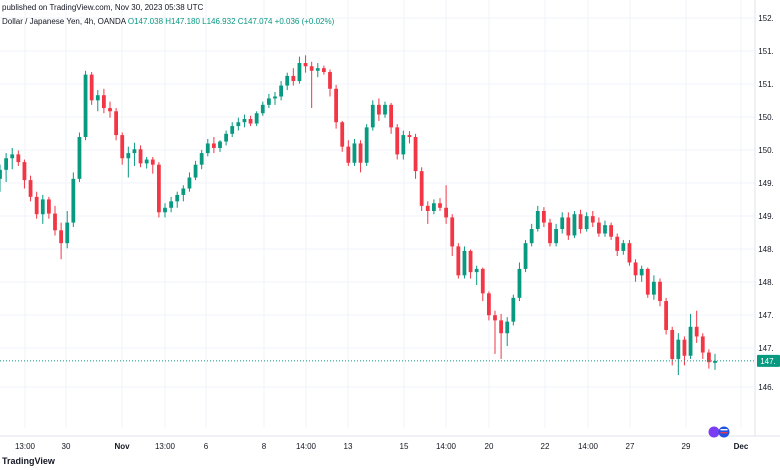 This screenshot has height=470, width=780. Describe the element at coordinates (714, 432) in the screenshot. I see `event-flag-icon` at that location.